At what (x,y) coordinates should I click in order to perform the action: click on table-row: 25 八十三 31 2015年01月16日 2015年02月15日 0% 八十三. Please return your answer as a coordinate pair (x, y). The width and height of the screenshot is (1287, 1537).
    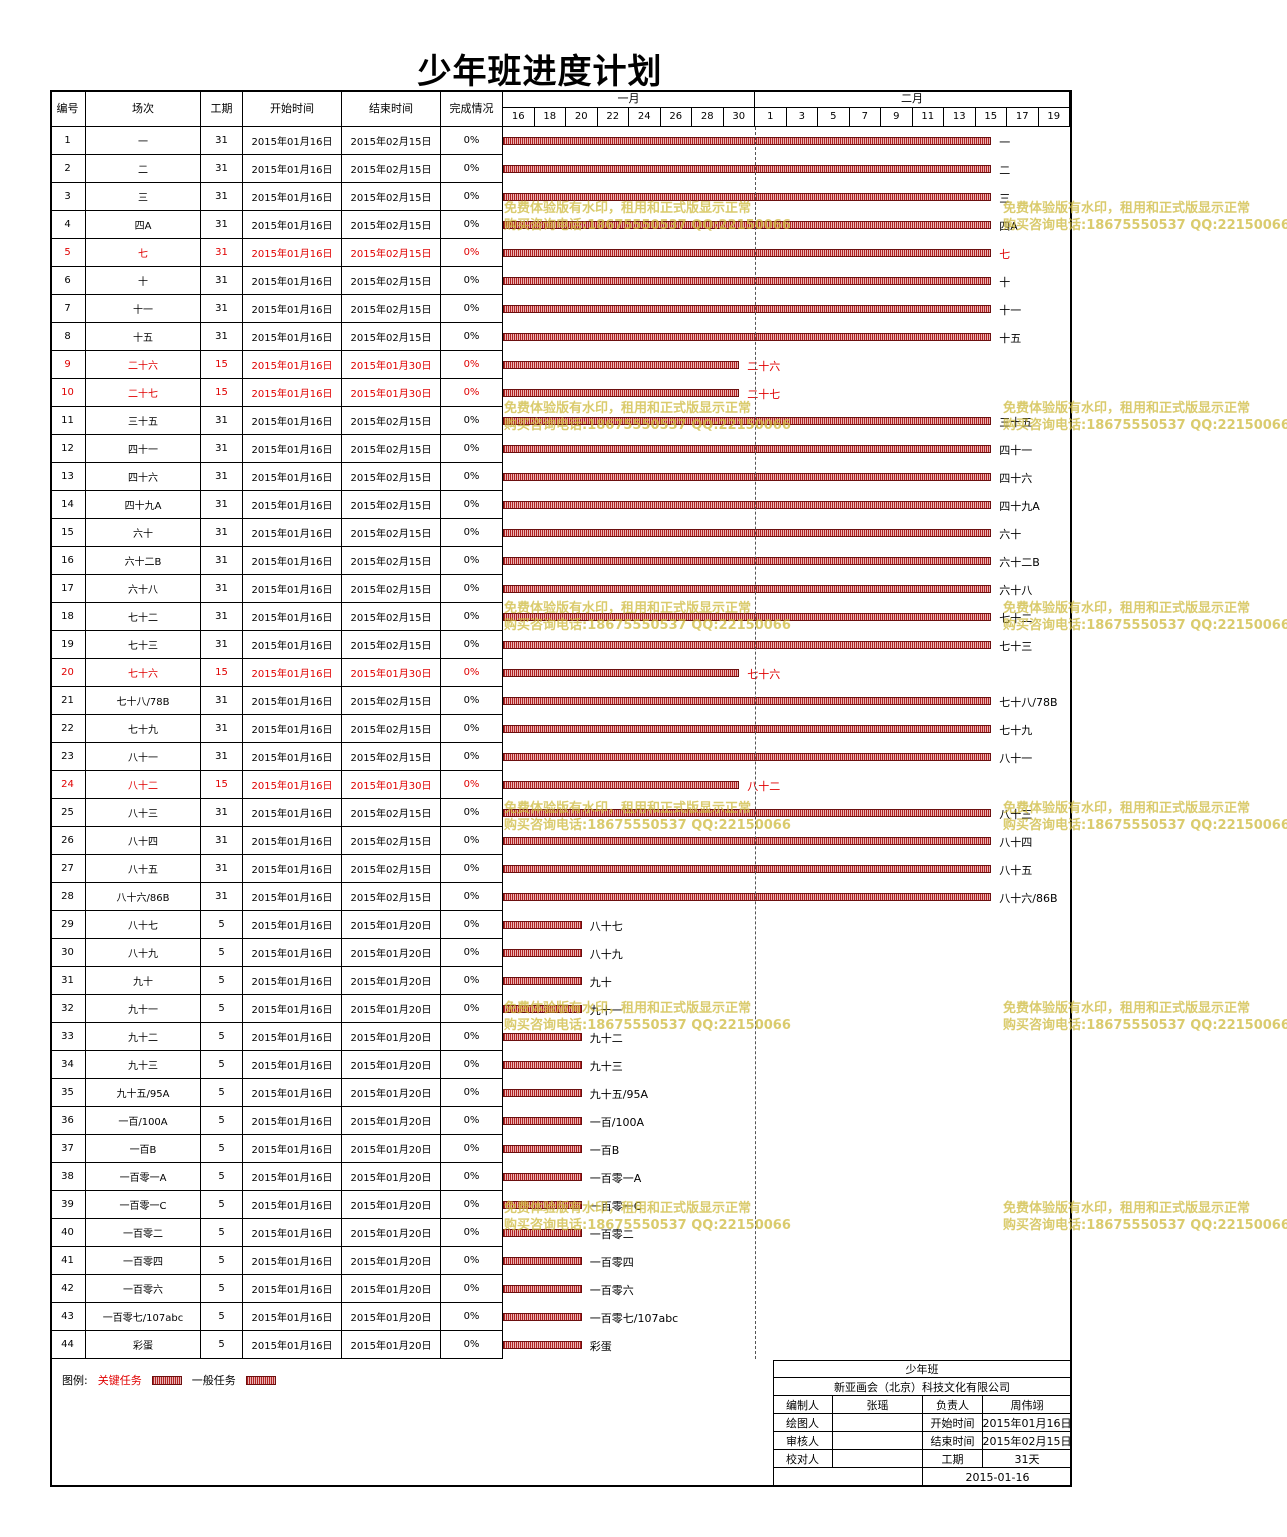
    Looking at the image, I should click on (561, 813).